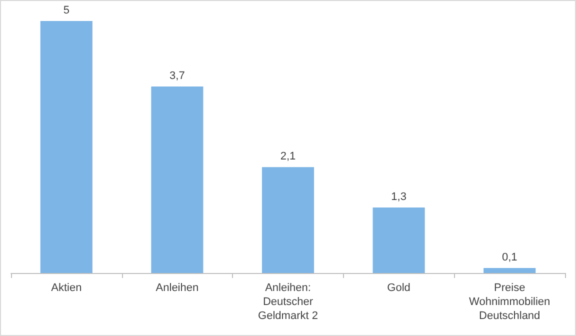  What do you see at coordinates (509, 302) in the screenshot?
I see `x-tick-label: Preise Wohnimmobilien Deutschland` at bounding box center [509, 302].